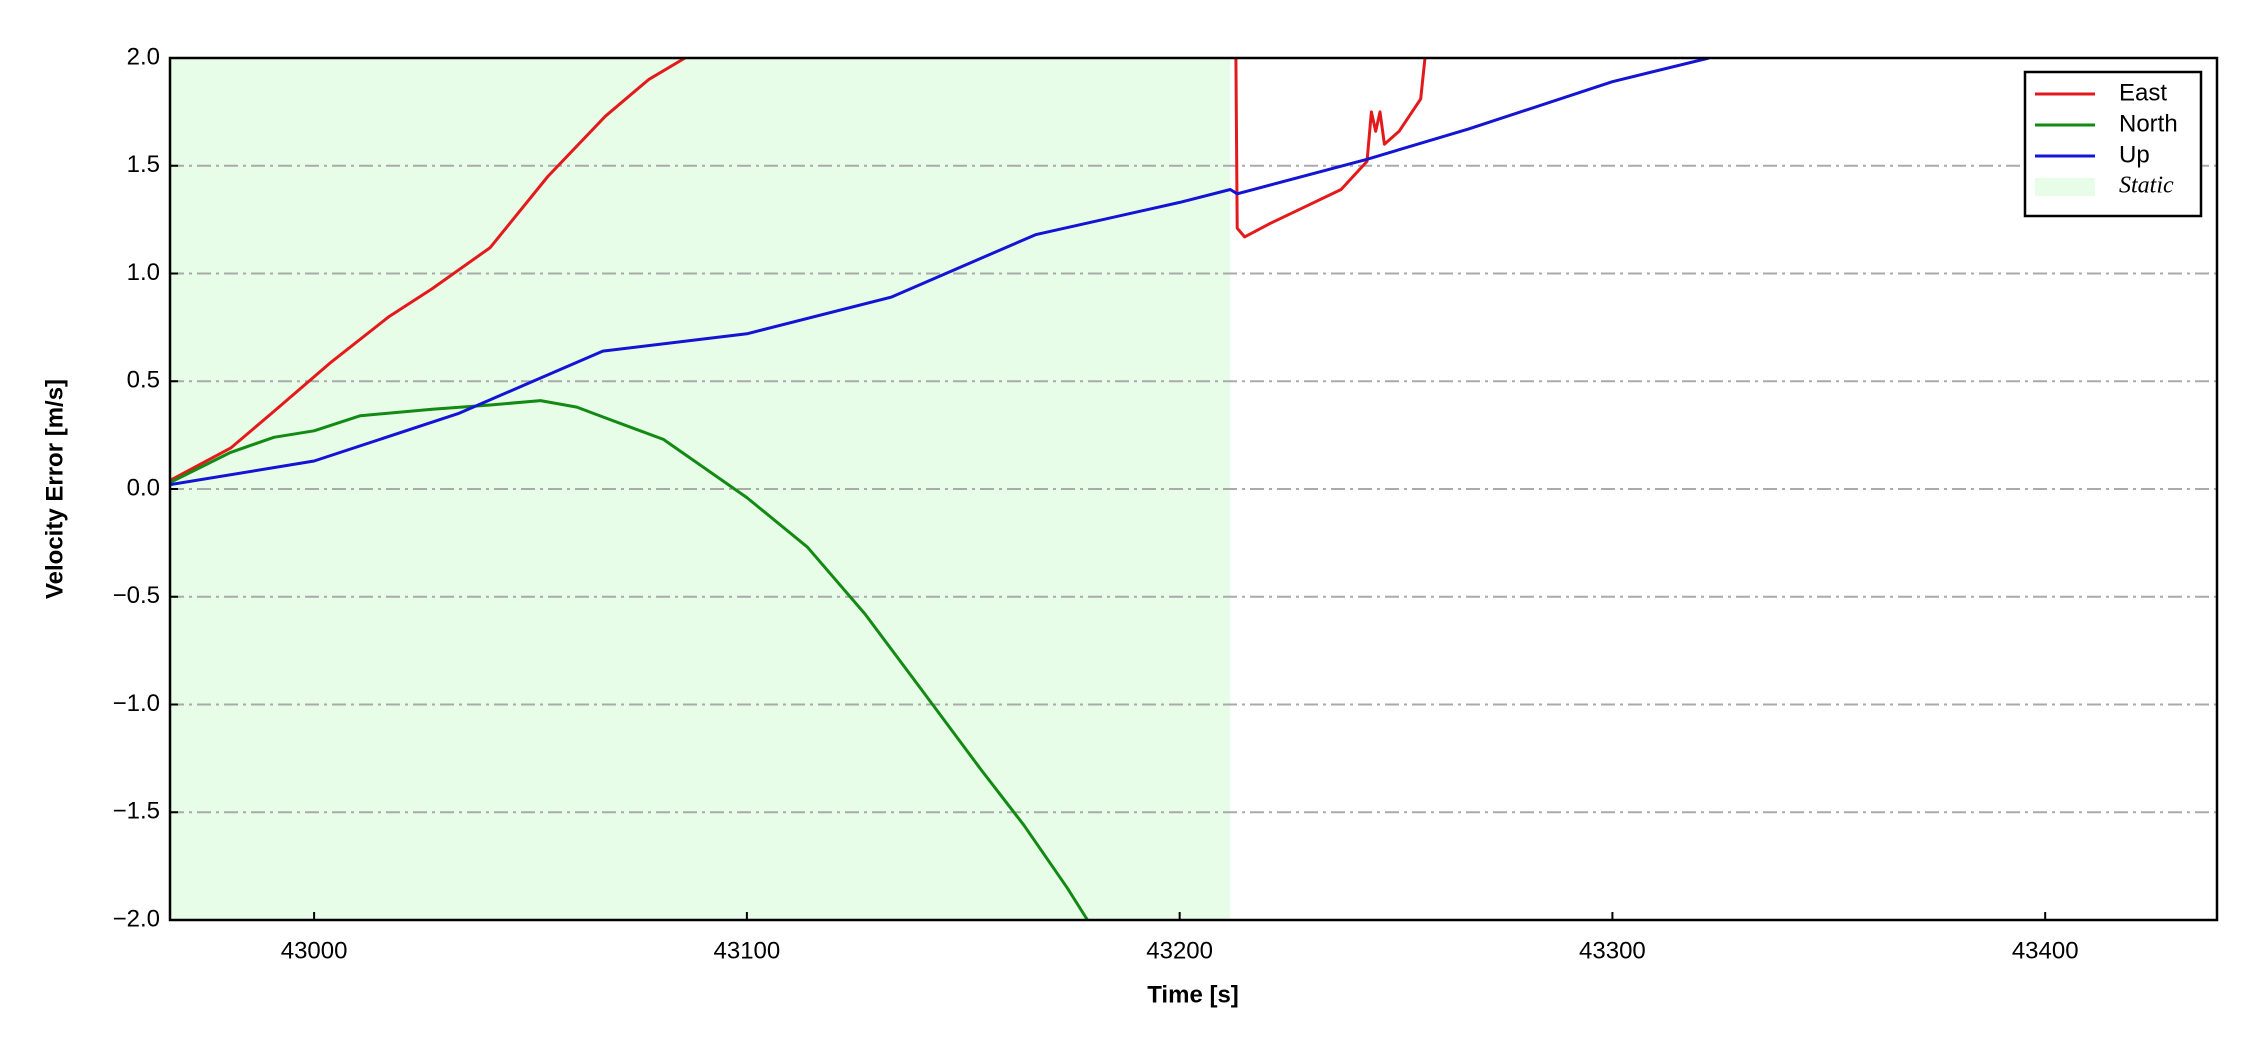  I want to click on legend: East North Up Static, so click(2113, 144).